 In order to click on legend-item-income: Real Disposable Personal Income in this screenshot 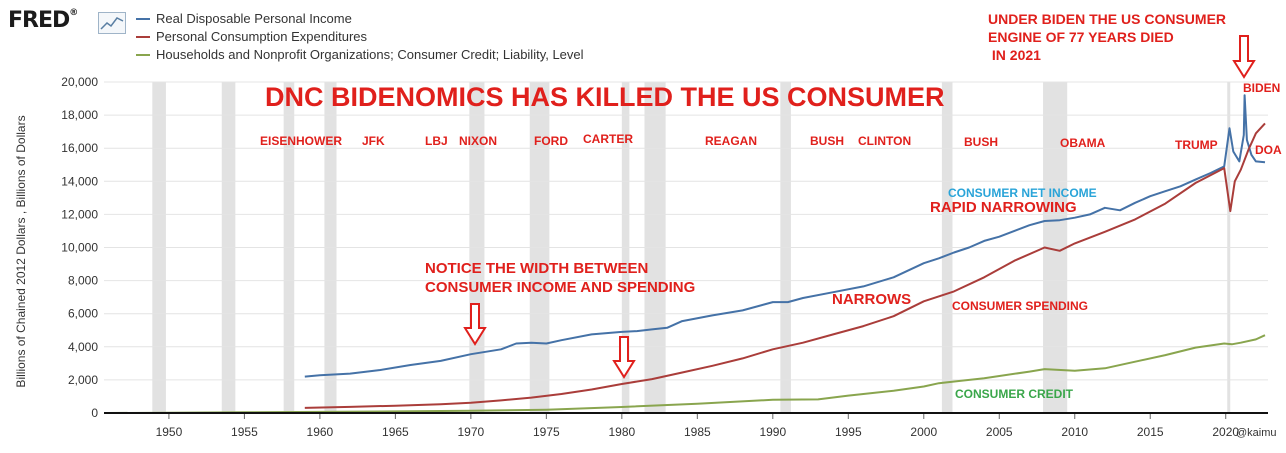, I will do `click(360, 19)`.